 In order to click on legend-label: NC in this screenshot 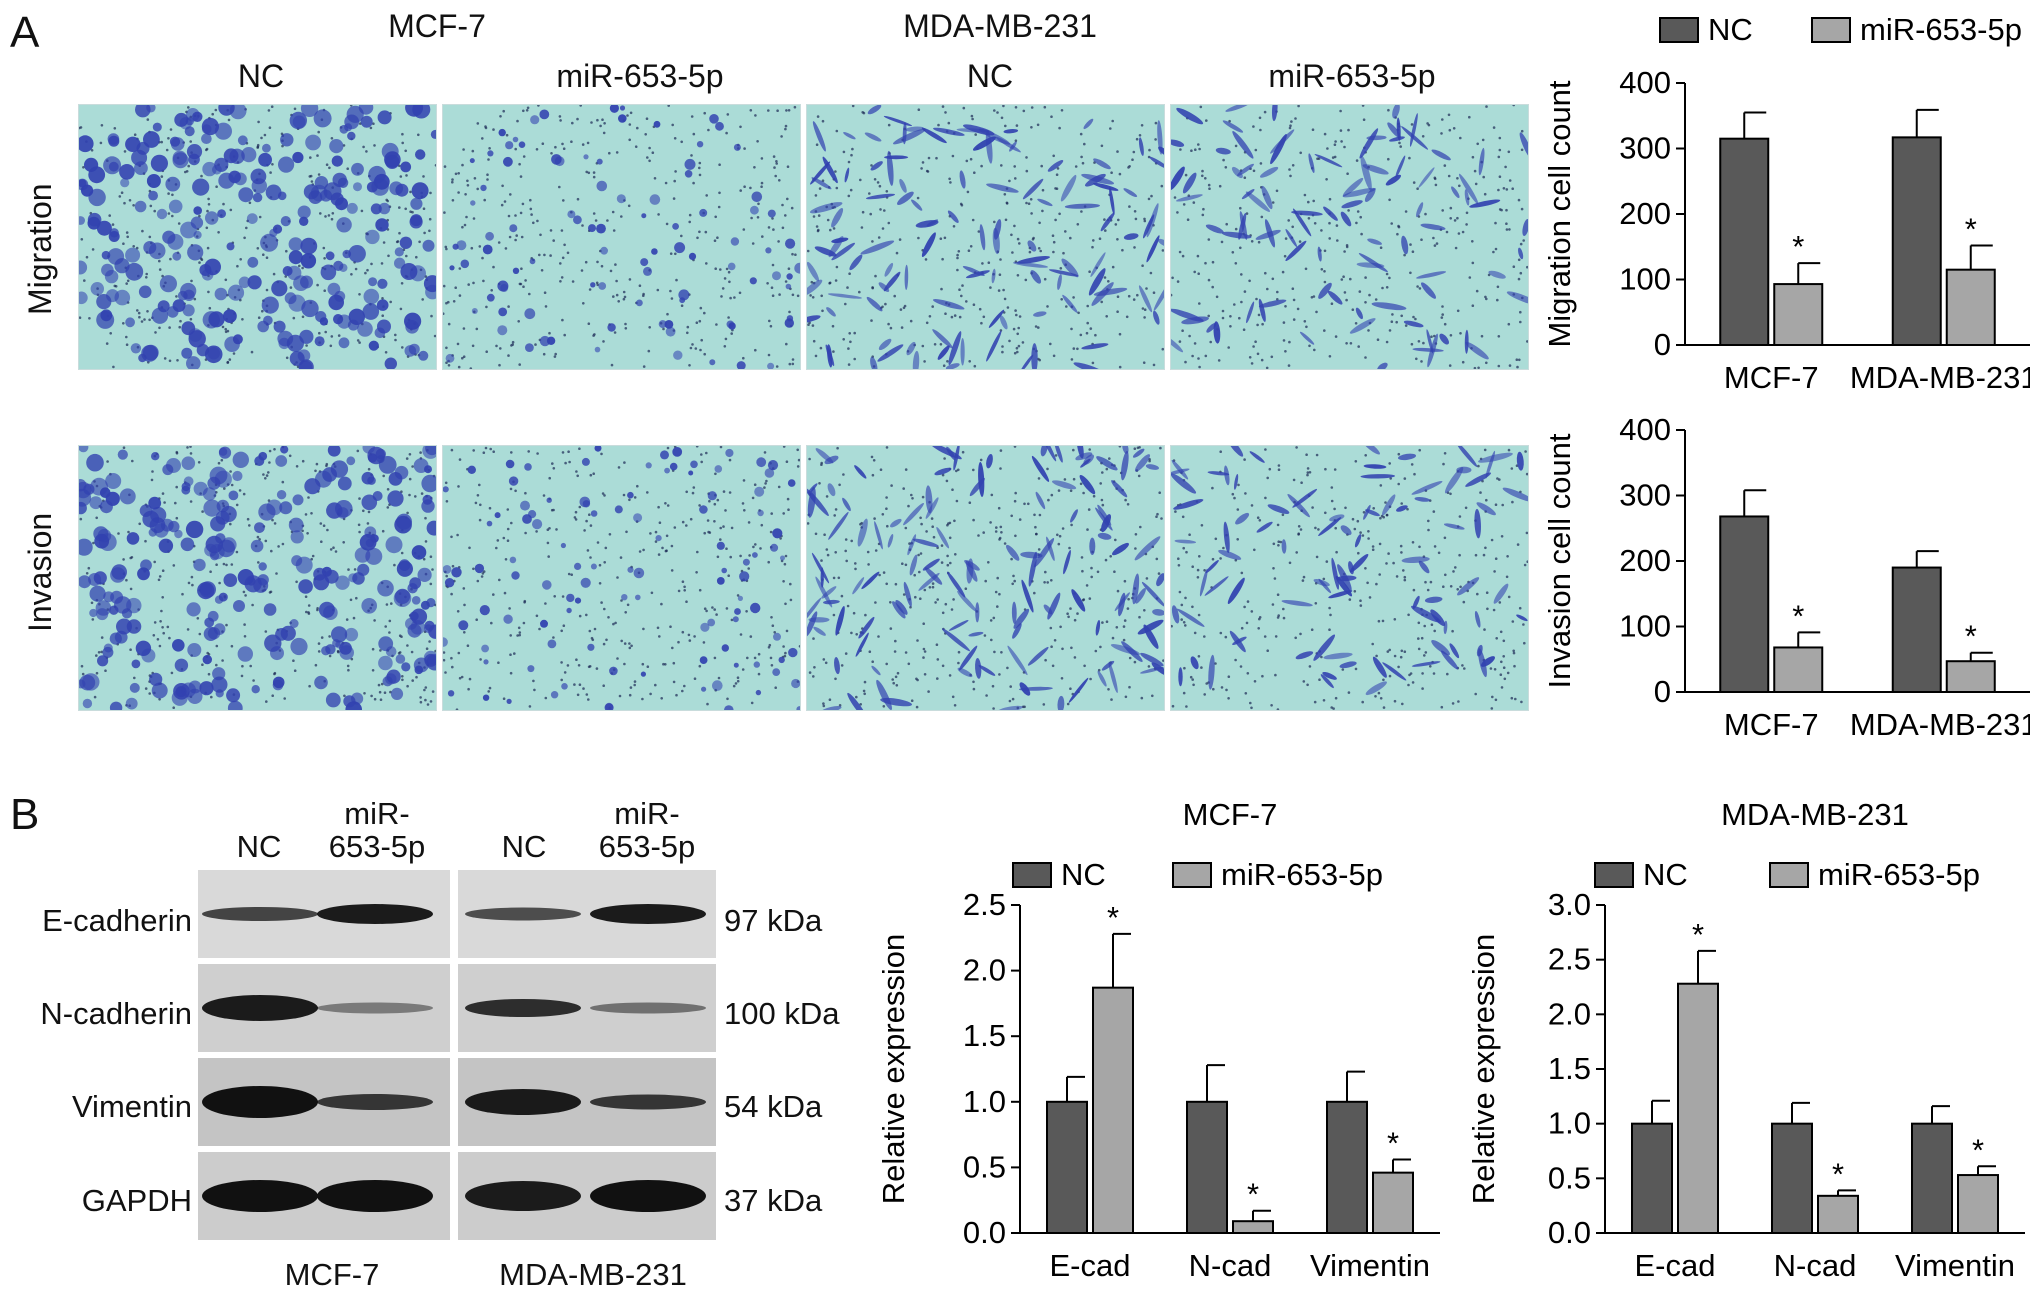, I will do `click(1730, 29)`.